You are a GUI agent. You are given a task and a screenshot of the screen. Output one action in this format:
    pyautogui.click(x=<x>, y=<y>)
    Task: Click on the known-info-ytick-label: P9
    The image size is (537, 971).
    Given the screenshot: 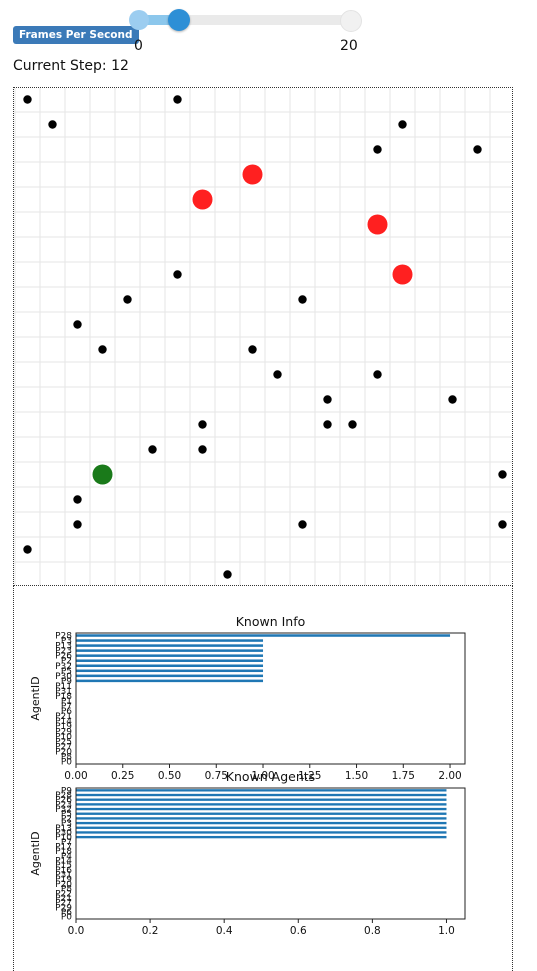 What is the action you would take?
    pyautogui.click(x=66, y=682)
    